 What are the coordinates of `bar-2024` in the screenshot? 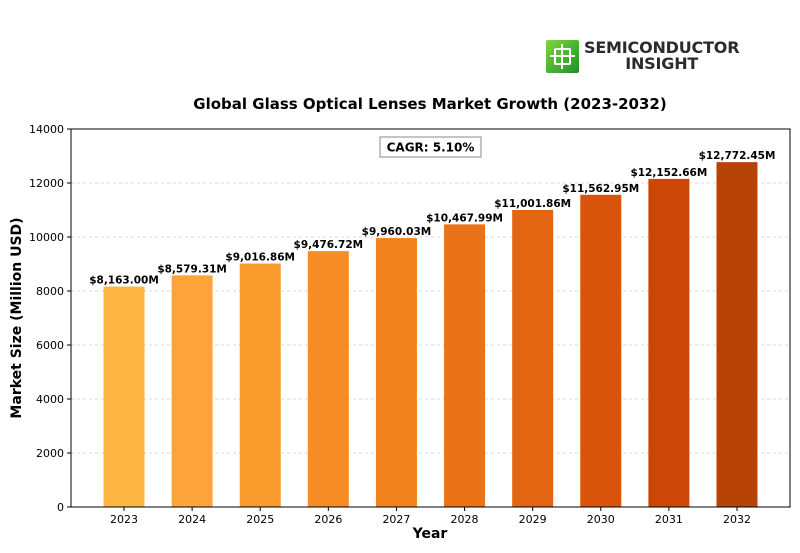 It's located at (192, 391).